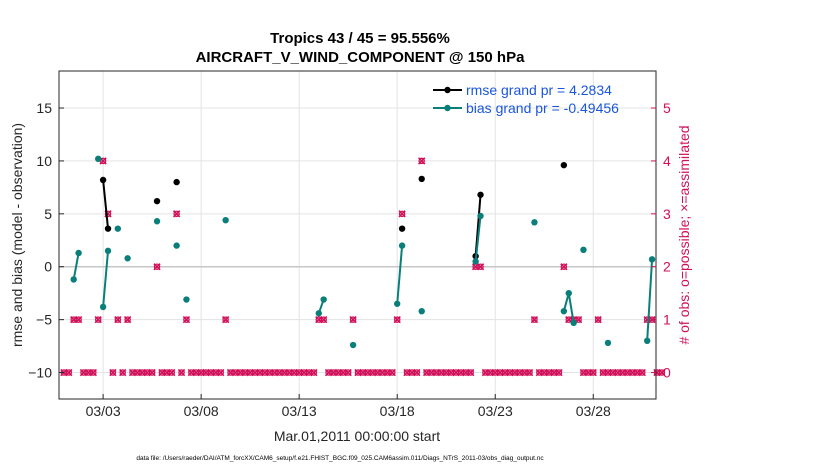 The height and width of the screenshot is (470, 830). Describe the element at coordinates (103, 411) in the screenshot. I see `x-tick-label: 03/03` at that location.